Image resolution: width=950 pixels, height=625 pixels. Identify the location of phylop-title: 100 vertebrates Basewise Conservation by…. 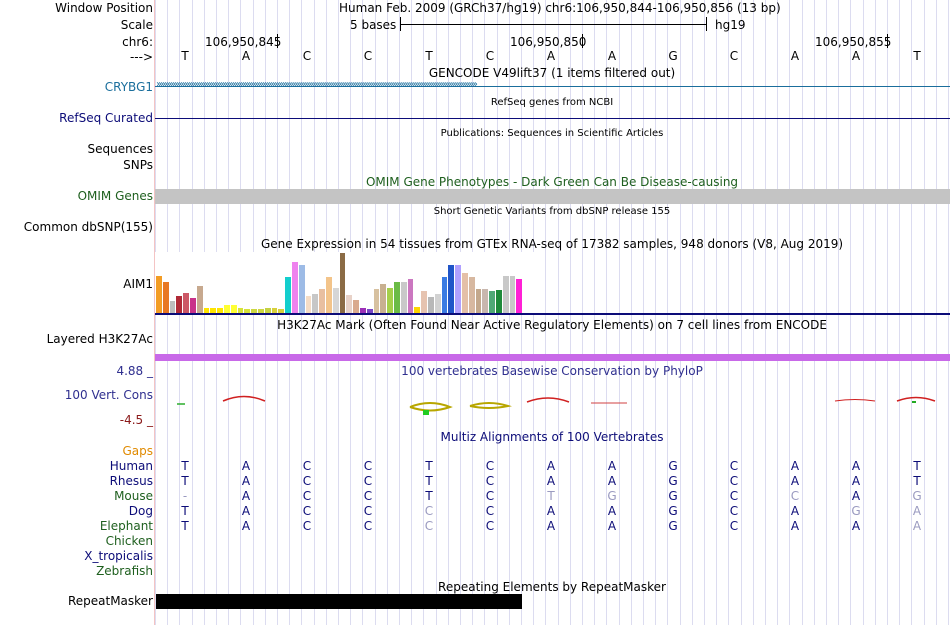
(552, 371).